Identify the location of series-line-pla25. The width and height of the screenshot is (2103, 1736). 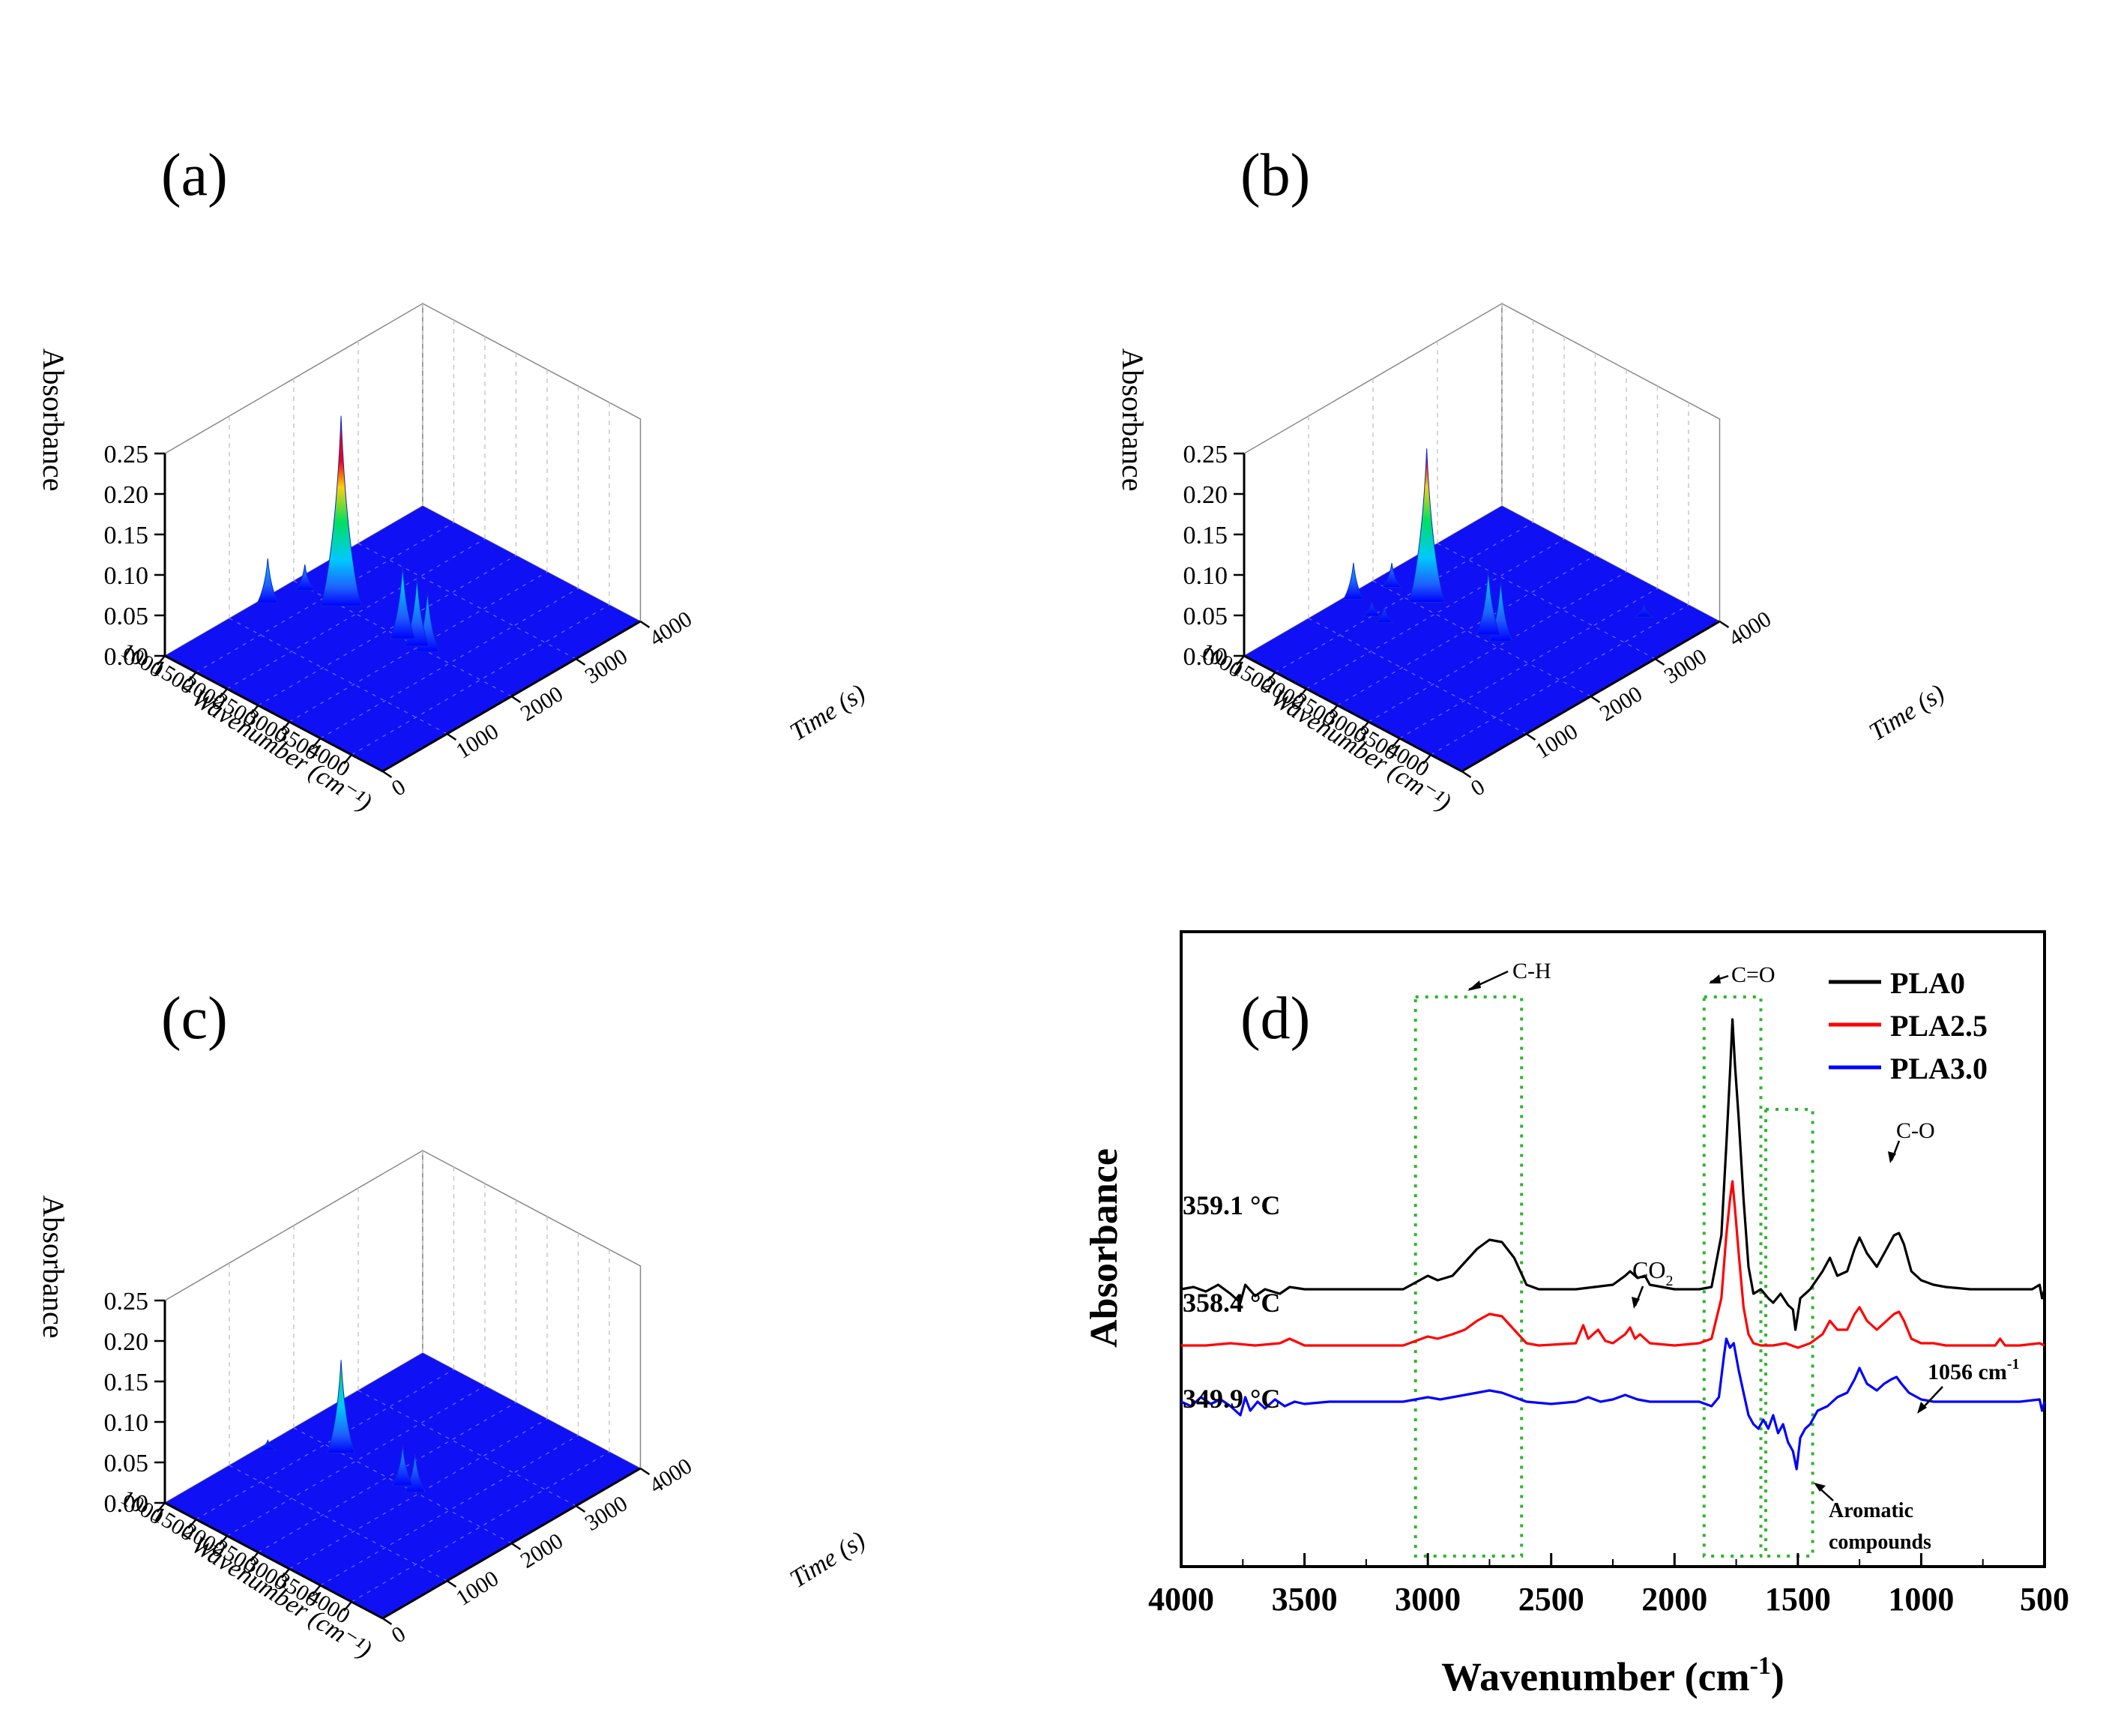
(1613, 1264).